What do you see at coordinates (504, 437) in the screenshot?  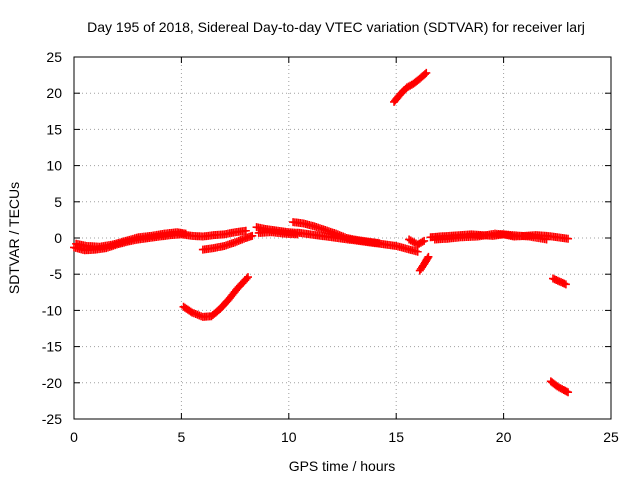 I see `x-tick-label: 20` at bounding box center [504, 437].